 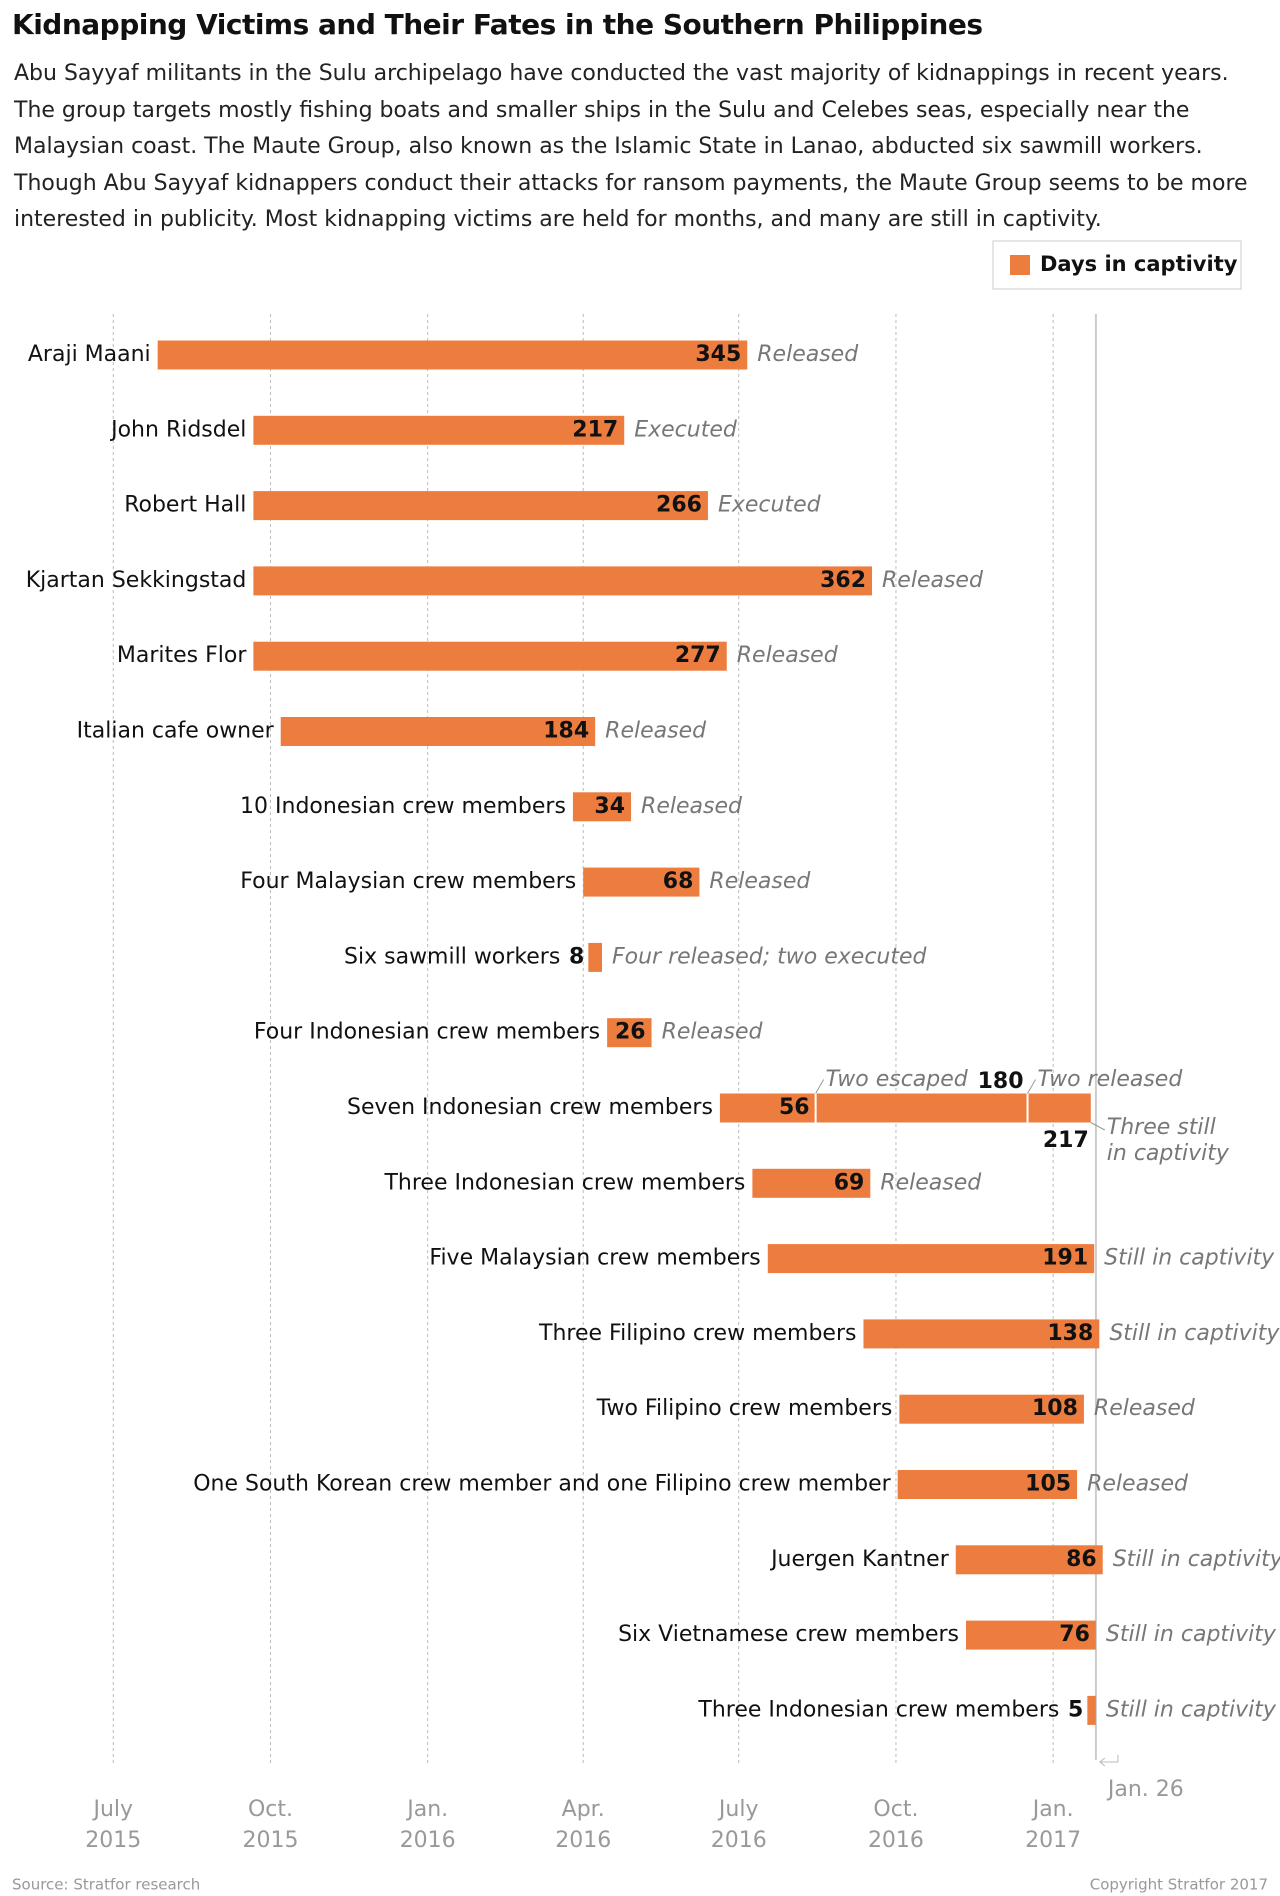 What do you see at coordinates (566, 731) in the screenshot?
I see `value-label: 184` at bounding box center [566, 731].